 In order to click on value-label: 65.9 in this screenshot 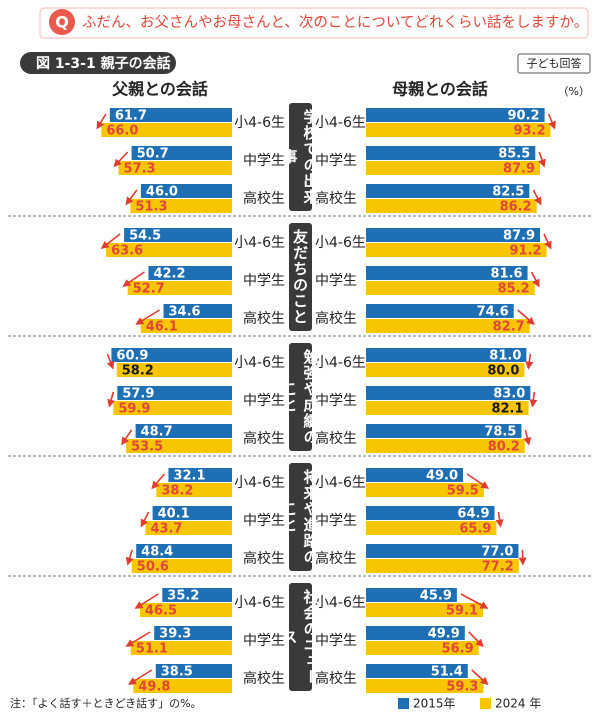, I will do `click(475, 529)`.